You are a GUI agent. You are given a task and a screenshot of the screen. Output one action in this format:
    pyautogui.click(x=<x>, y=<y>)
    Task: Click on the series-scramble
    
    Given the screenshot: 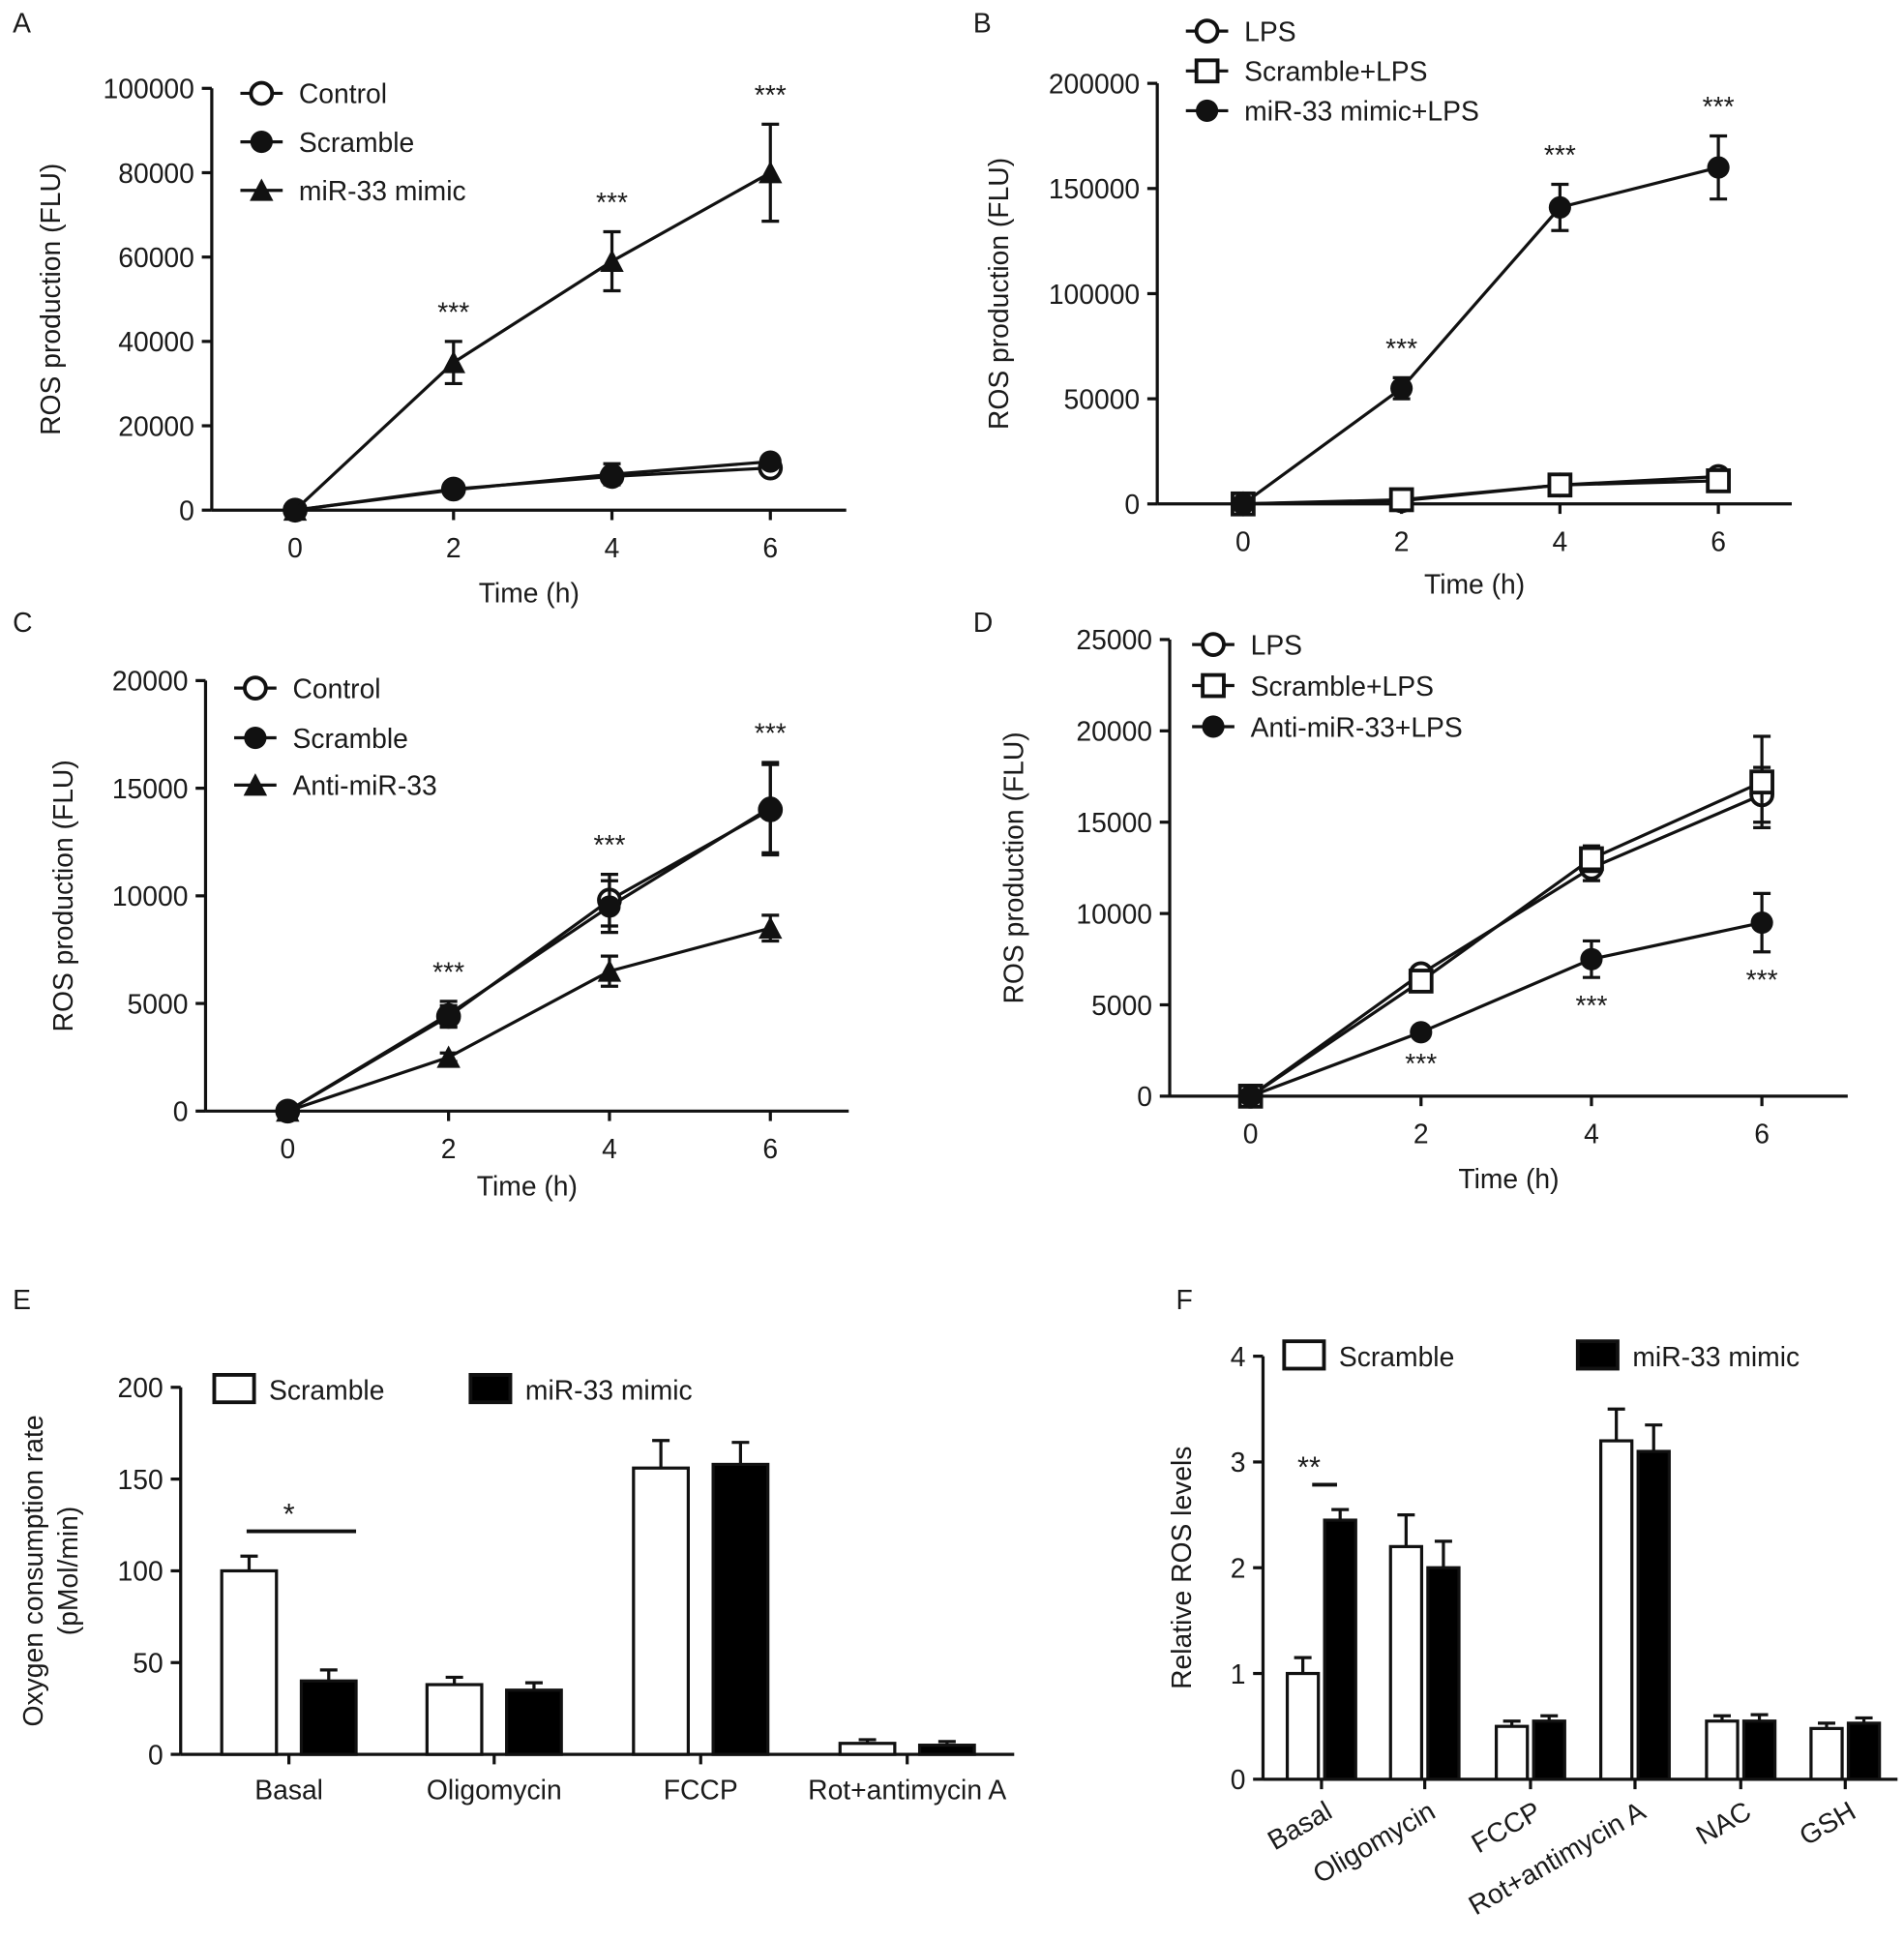 What is the action you would take?
    pyautogui.click(x=533, y=486)
    